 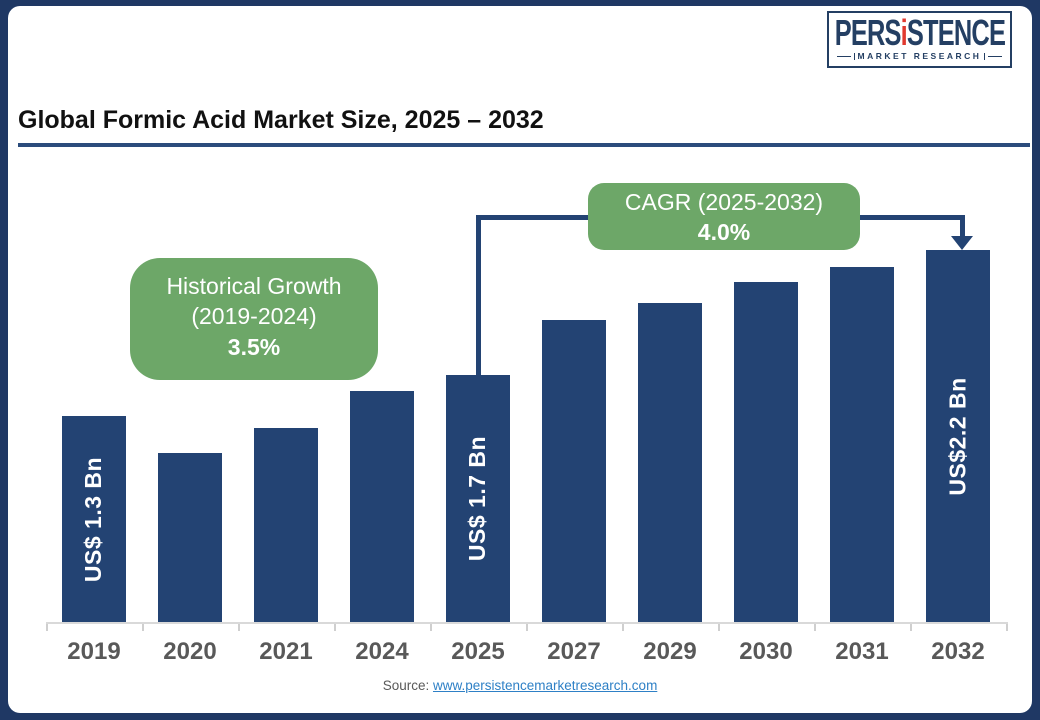 I want to click on bar-2021, so click(x=286, y=525).